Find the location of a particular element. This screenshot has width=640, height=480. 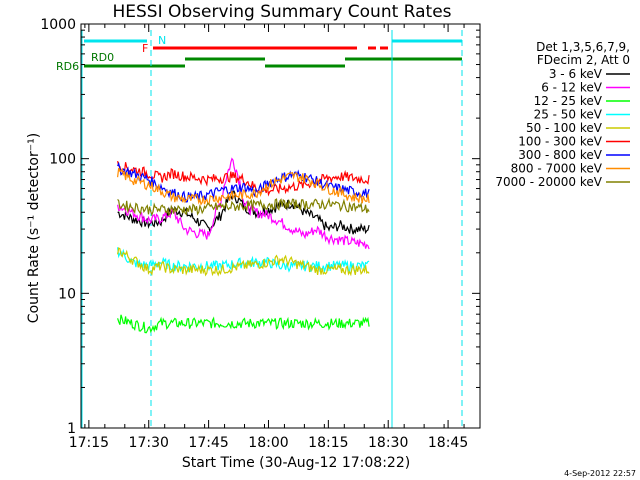

rd6-label: RD6 is located at coordinates (67, 66).